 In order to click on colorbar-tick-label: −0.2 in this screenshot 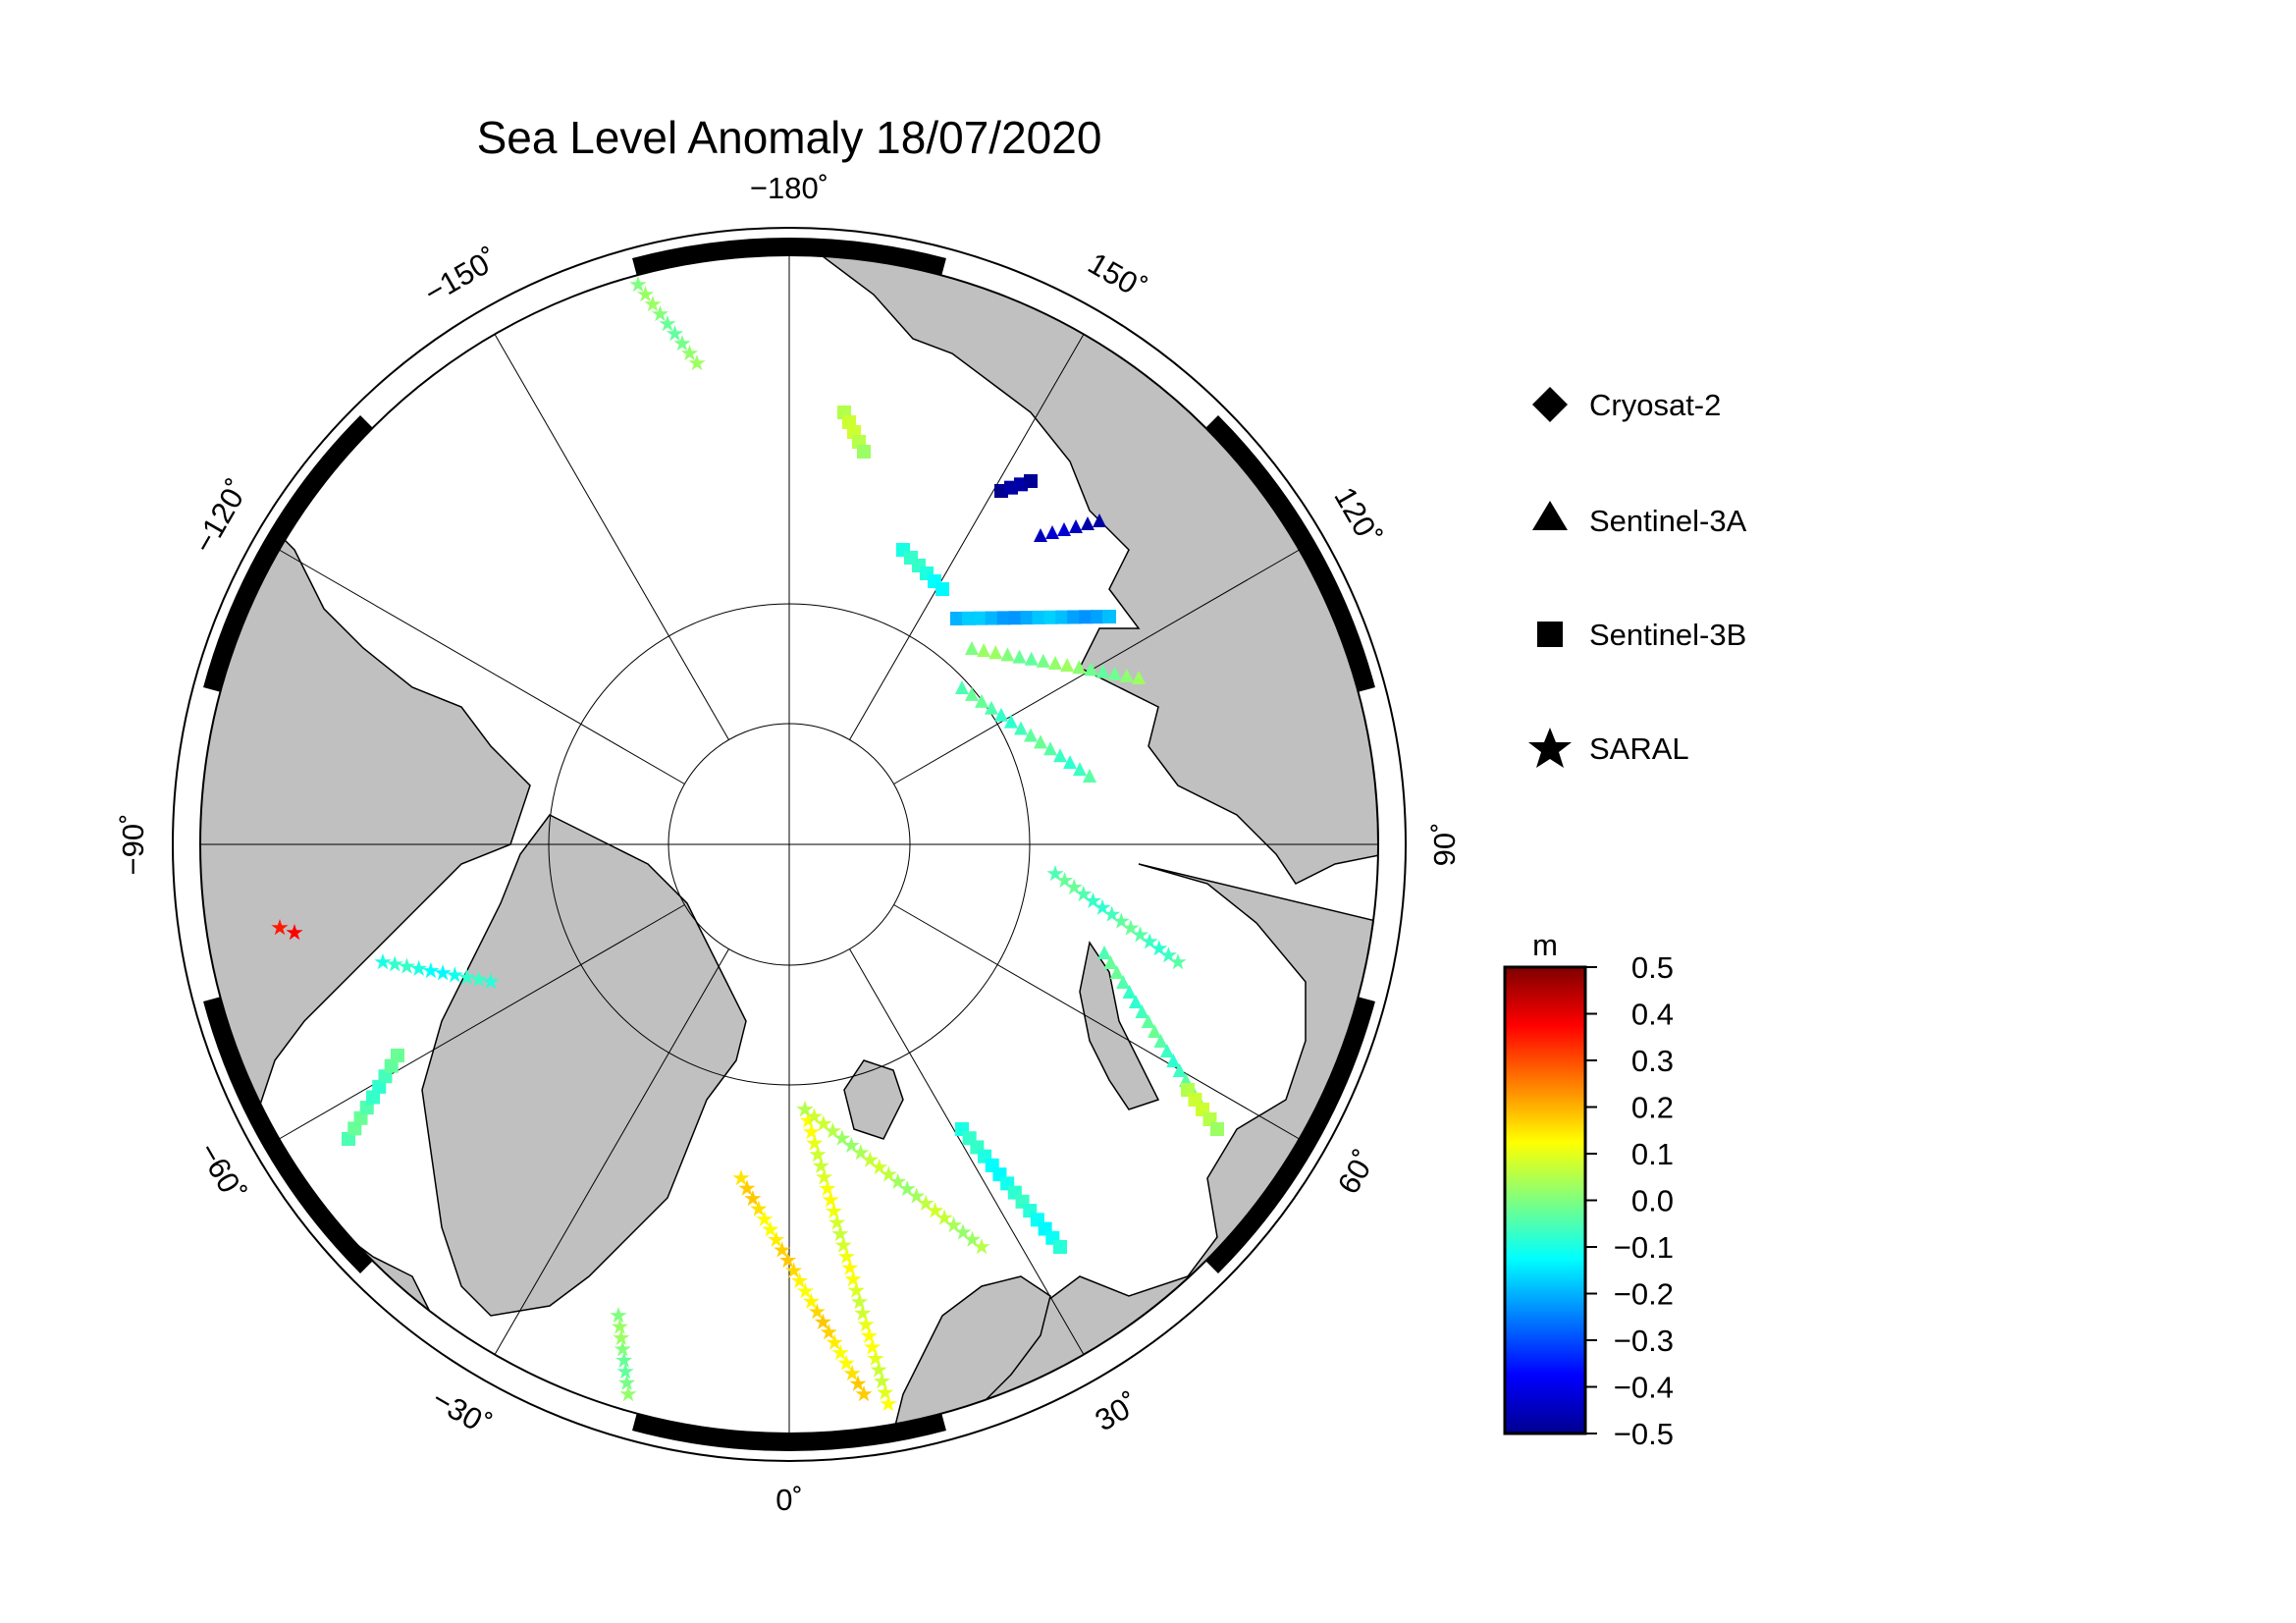, I will do `click(1644, 1294)`.